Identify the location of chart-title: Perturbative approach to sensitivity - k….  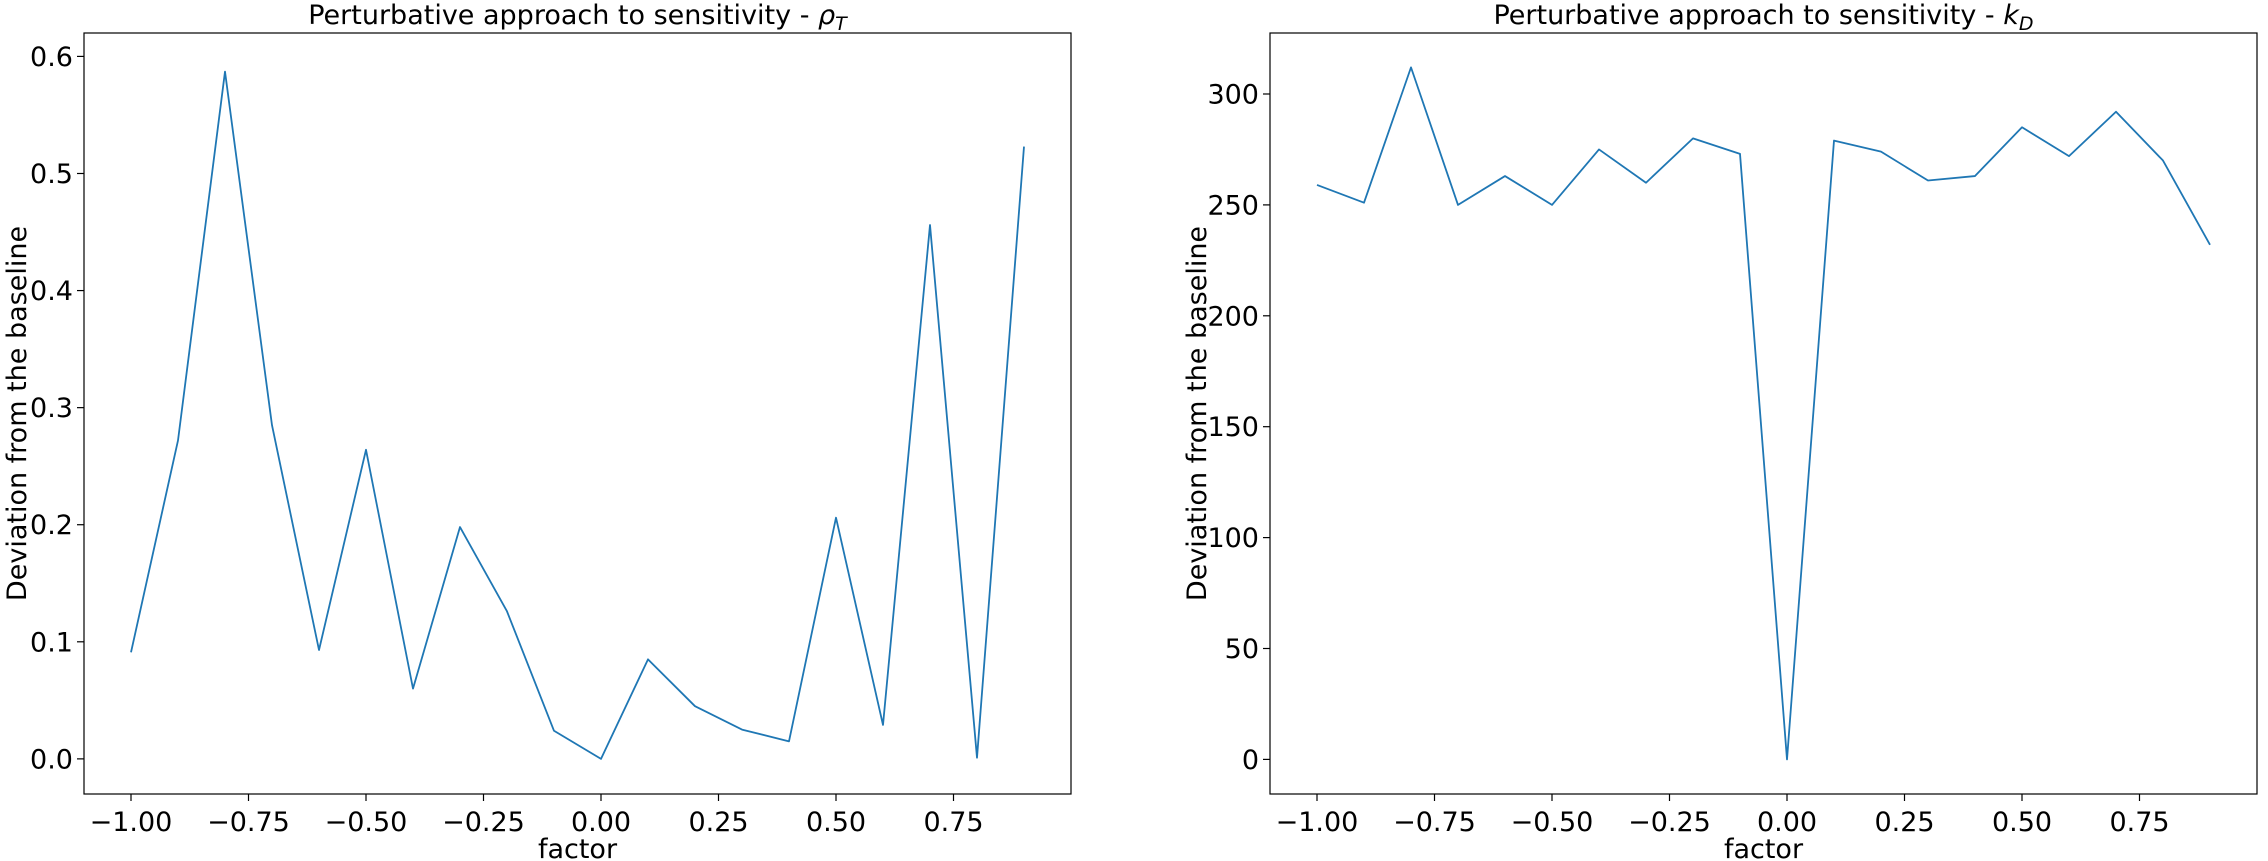
(1763, 17).